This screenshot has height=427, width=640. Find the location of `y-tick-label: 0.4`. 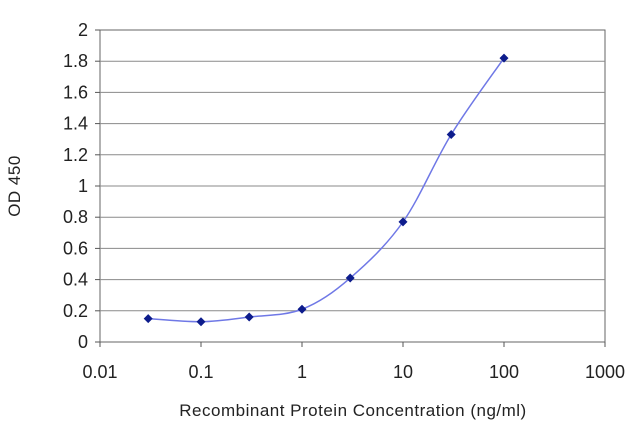

y-tick-label: 0.4 is located at coordinates (75, 280).